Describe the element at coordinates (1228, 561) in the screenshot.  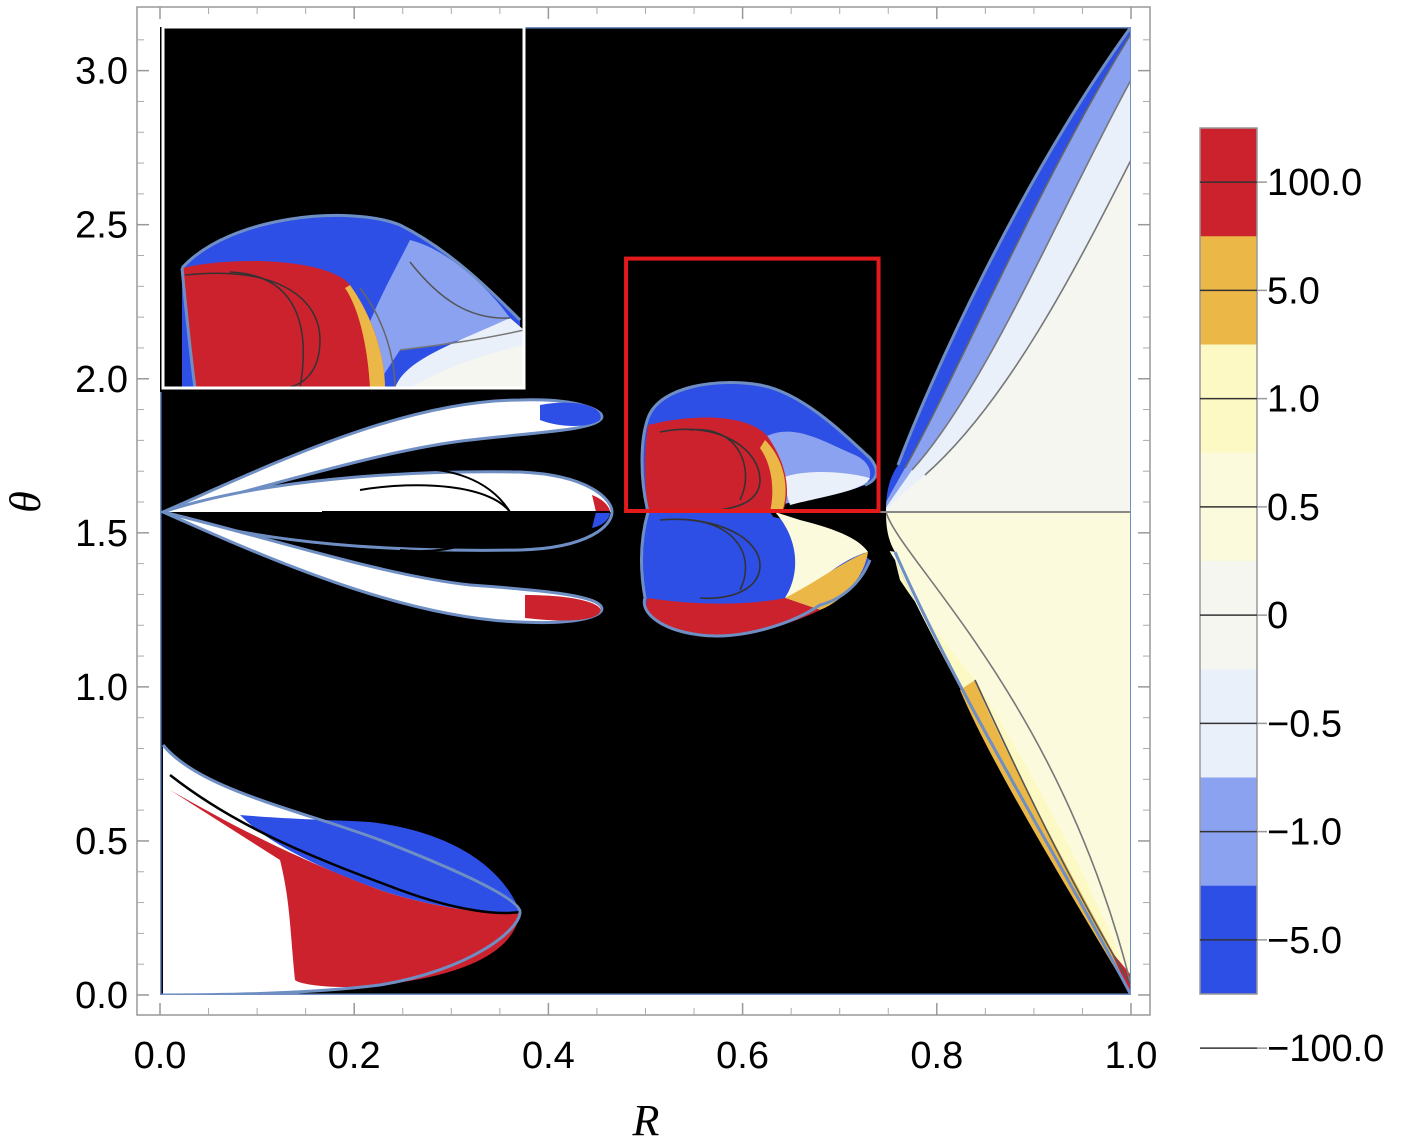
I see `legend-frame` at that location.